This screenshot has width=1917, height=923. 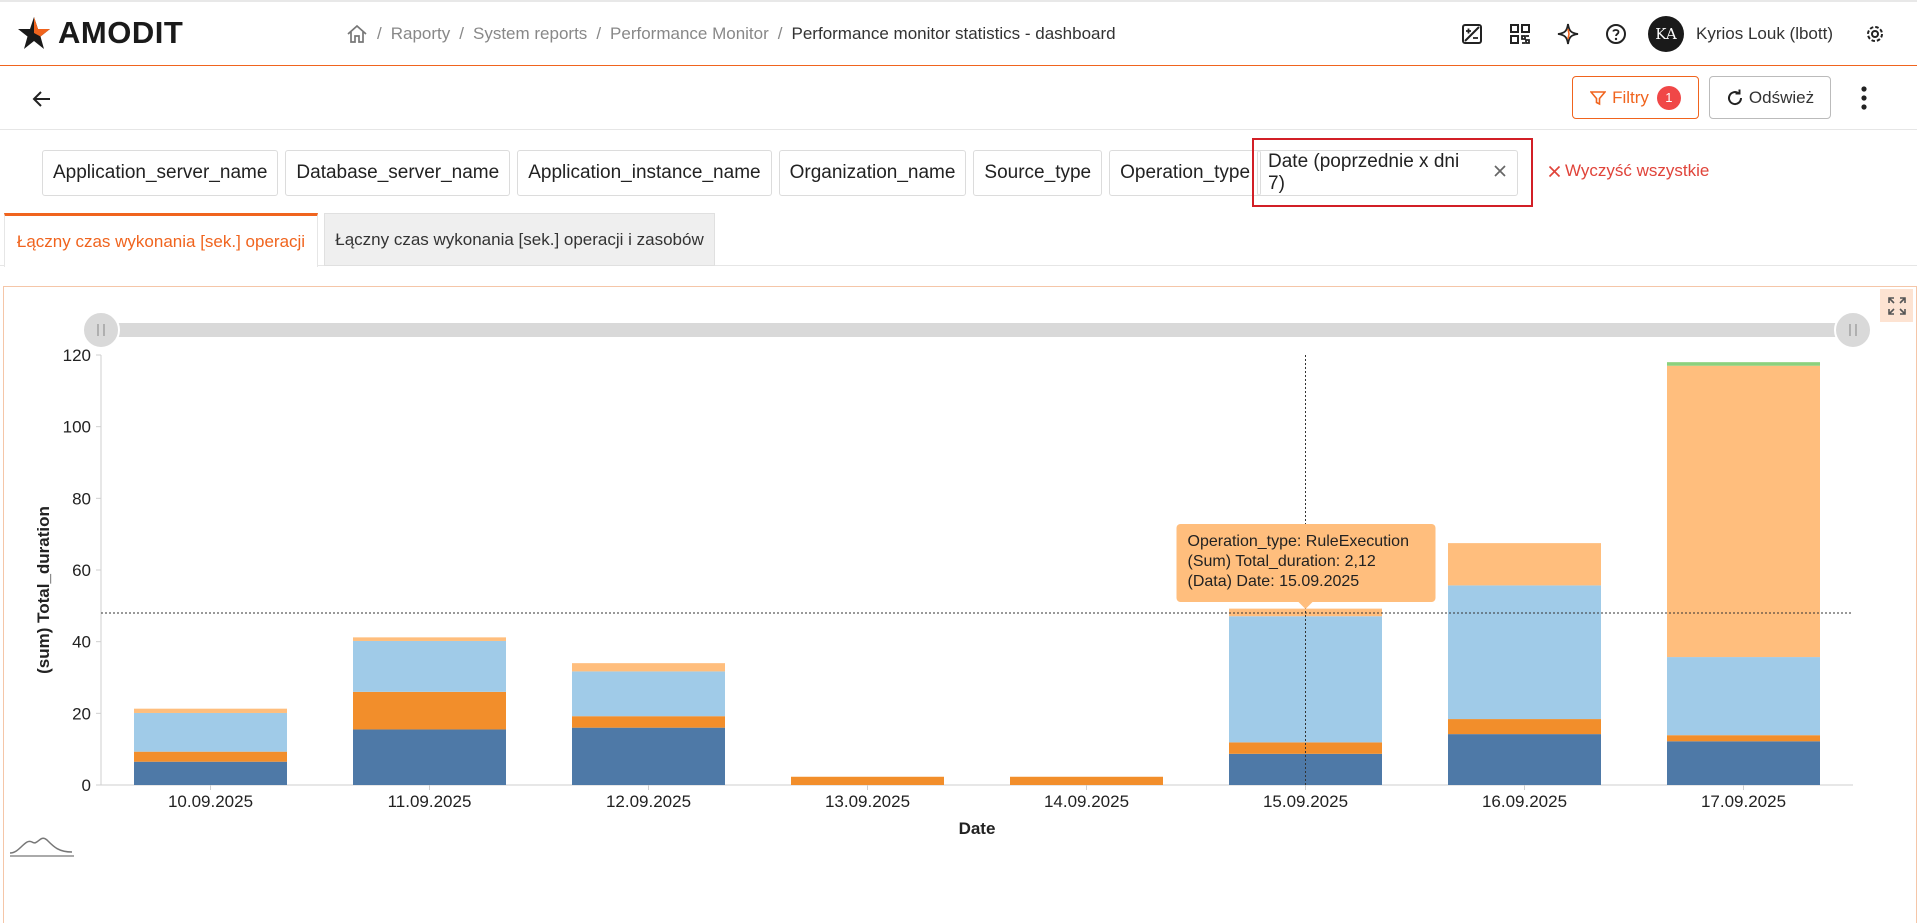 I want to click on date-chip-highlight, so click(x=1392, y=172).